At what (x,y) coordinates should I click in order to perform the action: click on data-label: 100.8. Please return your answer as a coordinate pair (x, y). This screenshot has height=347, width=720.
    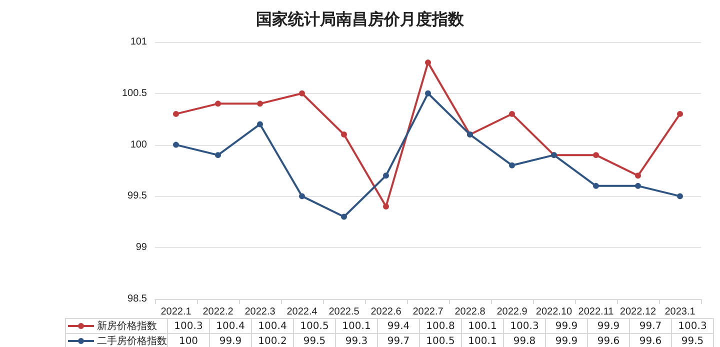
    Looking at the image, I should click on (441, 326).